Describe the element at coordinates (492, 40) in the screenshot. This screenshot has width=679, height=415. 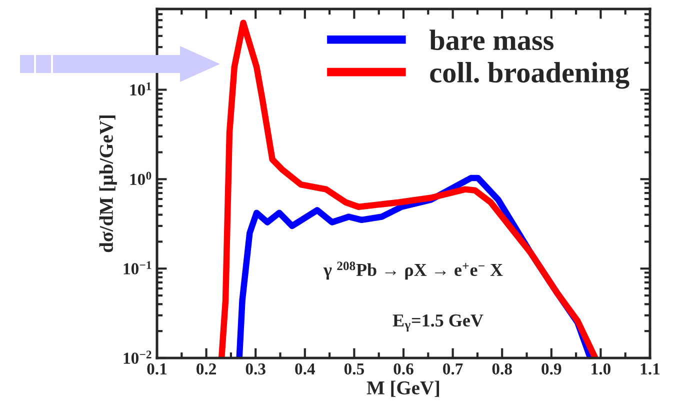
I see `legend-label: bare mass` at that location.